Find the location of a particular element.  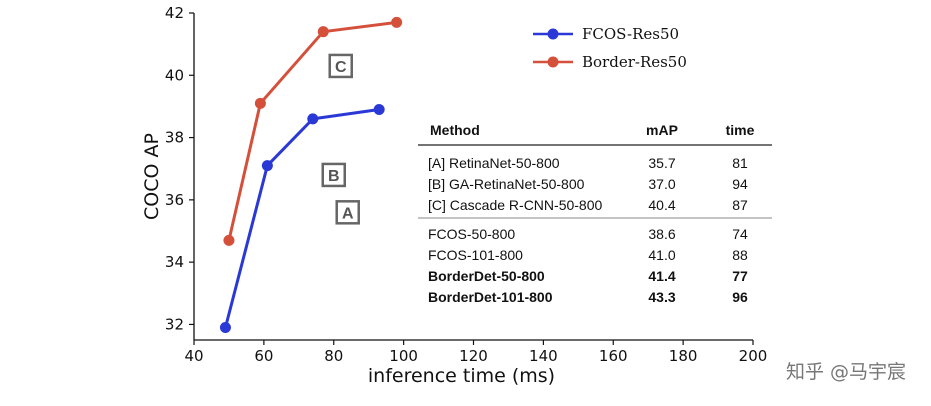

table-row: BorderDet-50-800 41.4 77 is located at coordinates (588, 276).